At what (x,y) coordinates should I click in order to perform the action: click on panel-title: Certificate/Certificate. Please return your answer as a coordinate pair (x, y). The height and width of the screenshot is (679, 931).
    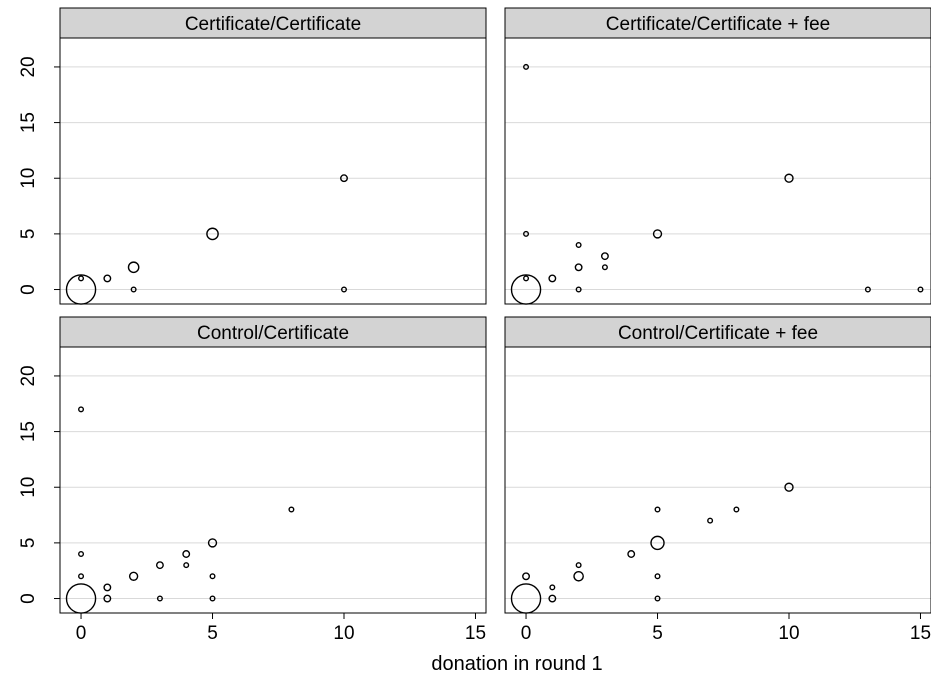
    Looking at the image, I should click on (273, 24).